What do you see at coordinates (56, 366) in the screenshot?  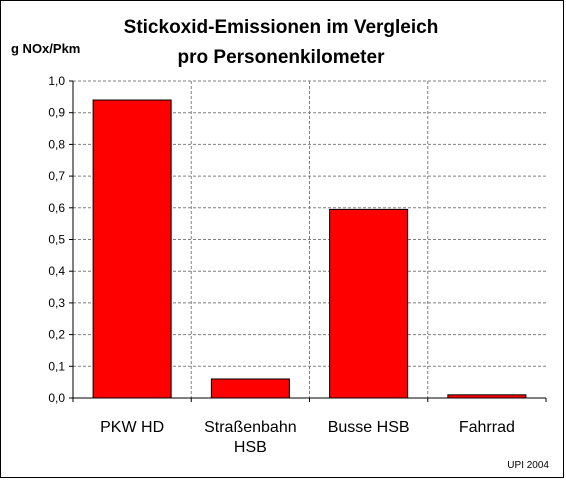 I see `y-tick-label: 0,1` at bounding box center [56, 366].